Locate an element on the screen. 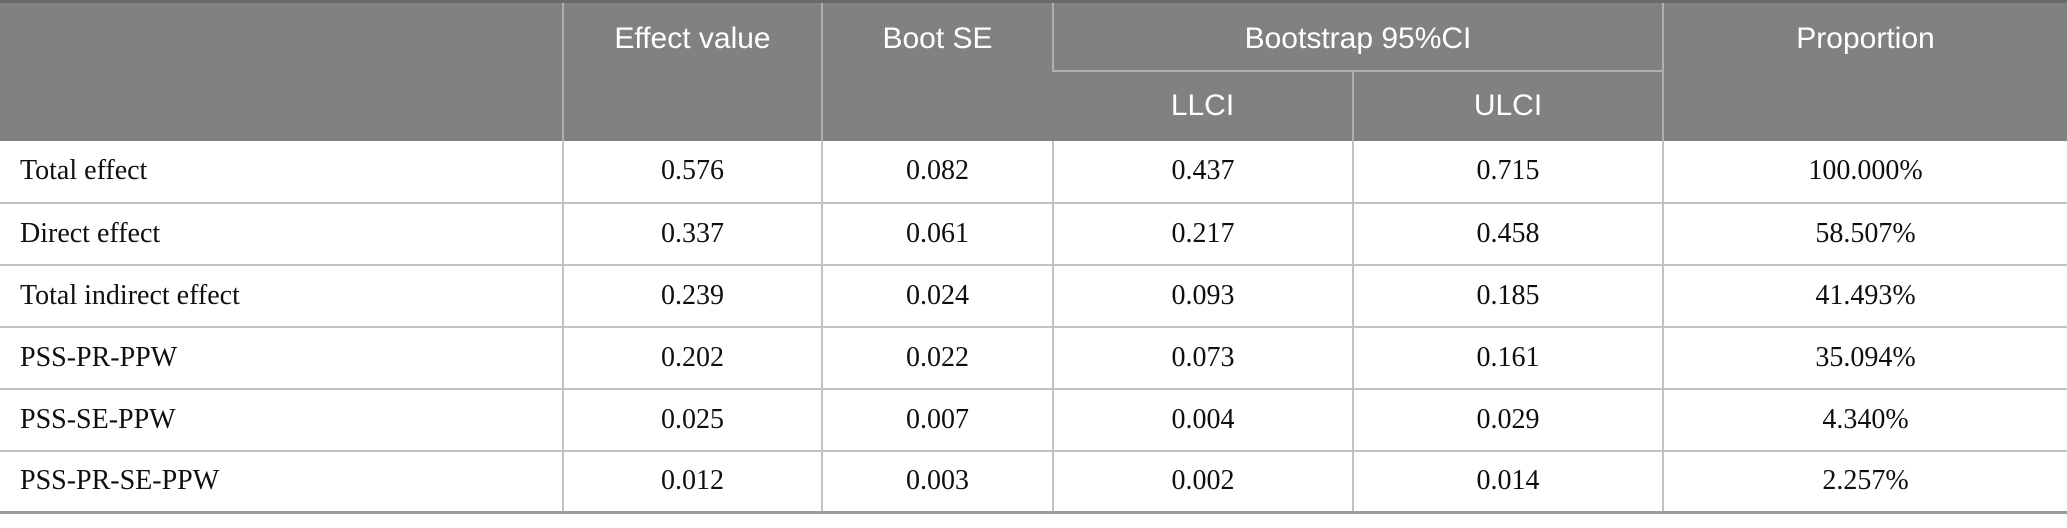 The width and height of the screenshot is (2067, 528). cell-ulci: 0.014 is located at coordinates (1507, 481).